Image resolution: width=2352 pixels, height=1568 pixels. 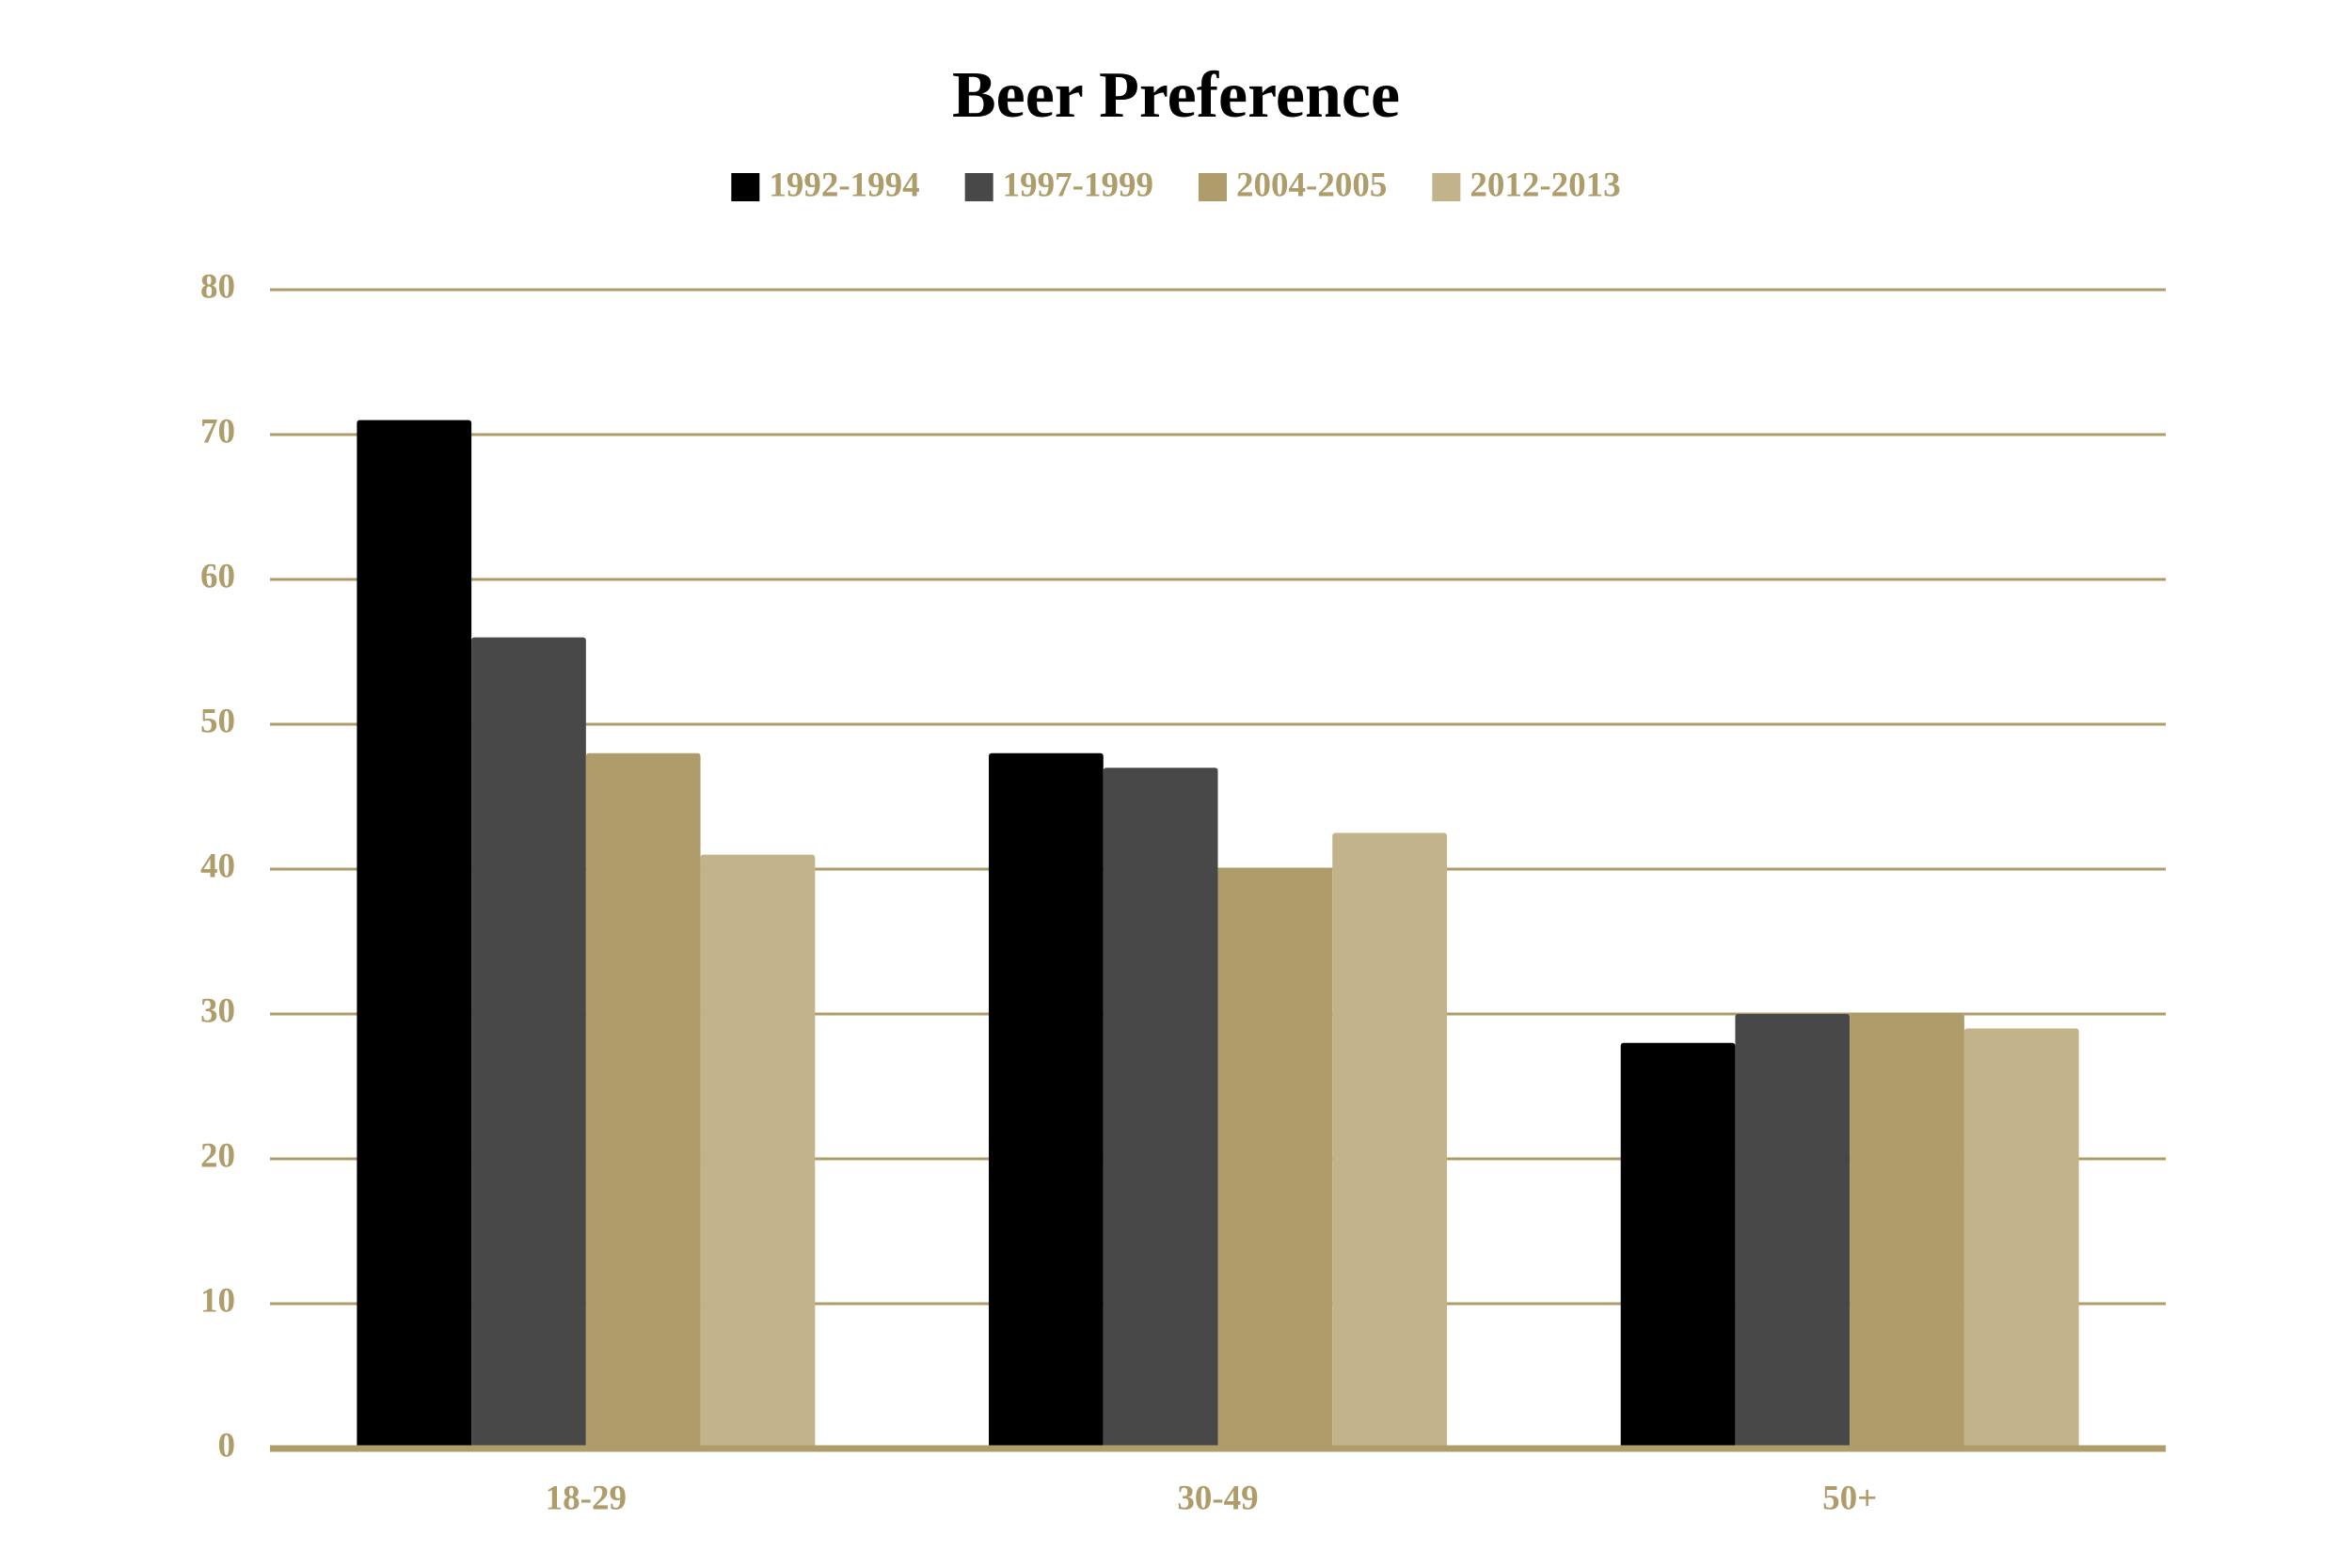 What do you see at coordinates (1078, 185) in the screenshot?
I see `legend-label: 1997-1999` at bounding box center [1078, 185].